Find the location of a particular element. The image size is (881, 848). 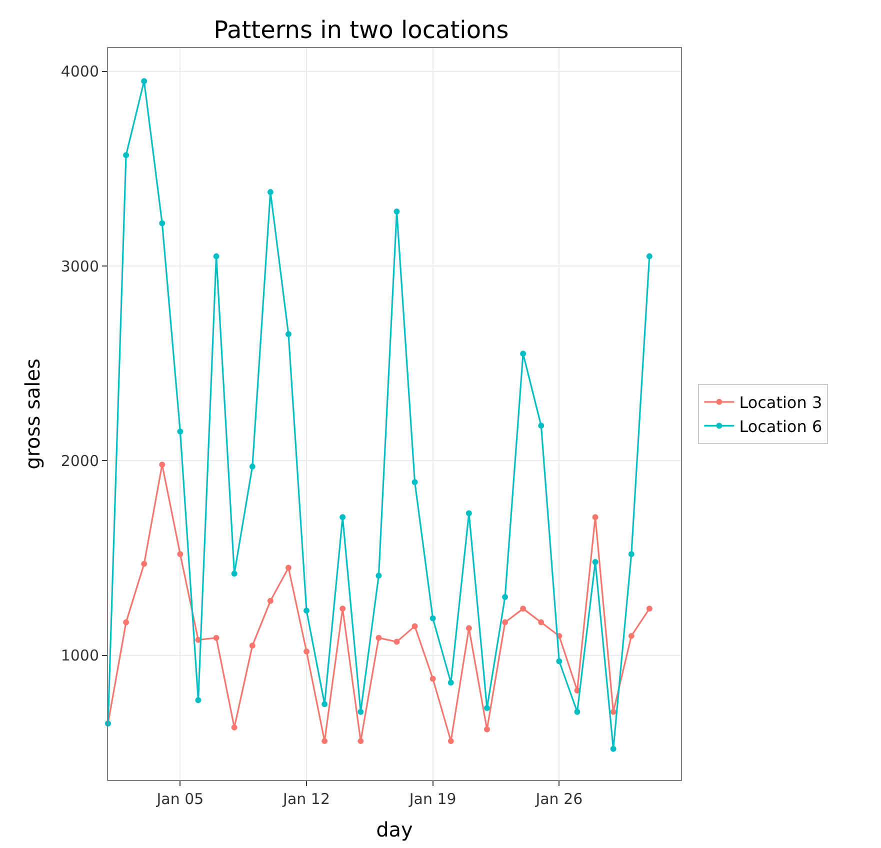

y-axis-title: gross sales is located at coordinates (32, 414).